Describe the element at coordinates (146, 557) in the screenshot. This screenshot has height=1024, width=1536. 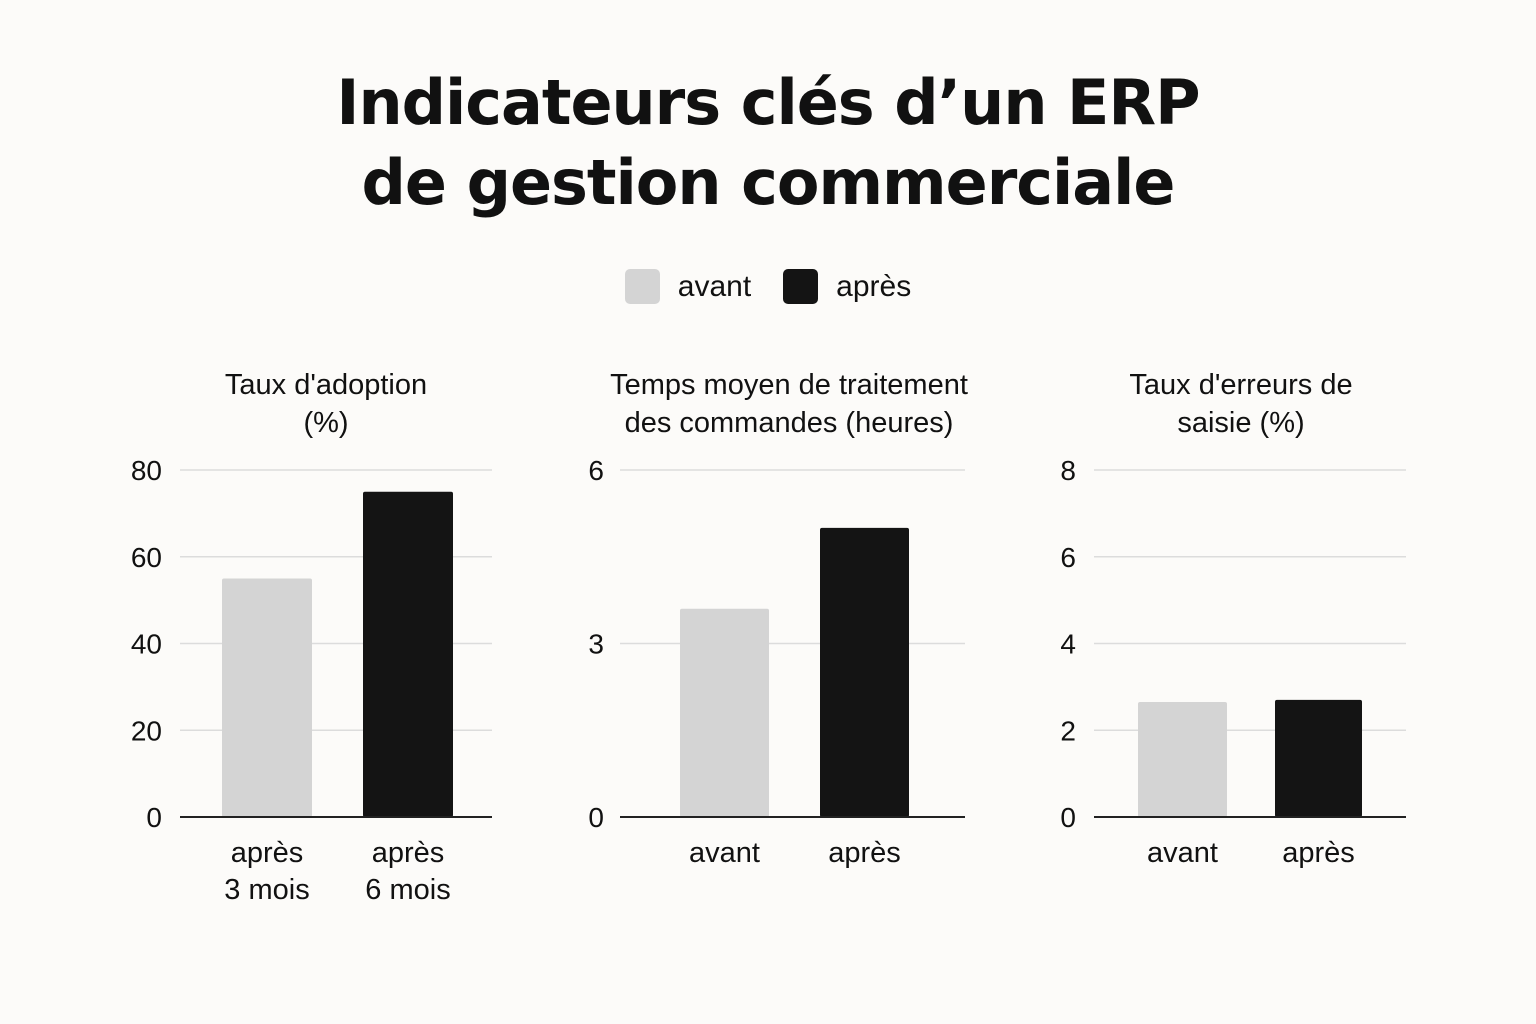
I see `chart-1-tick-label-60: 60` at that location.